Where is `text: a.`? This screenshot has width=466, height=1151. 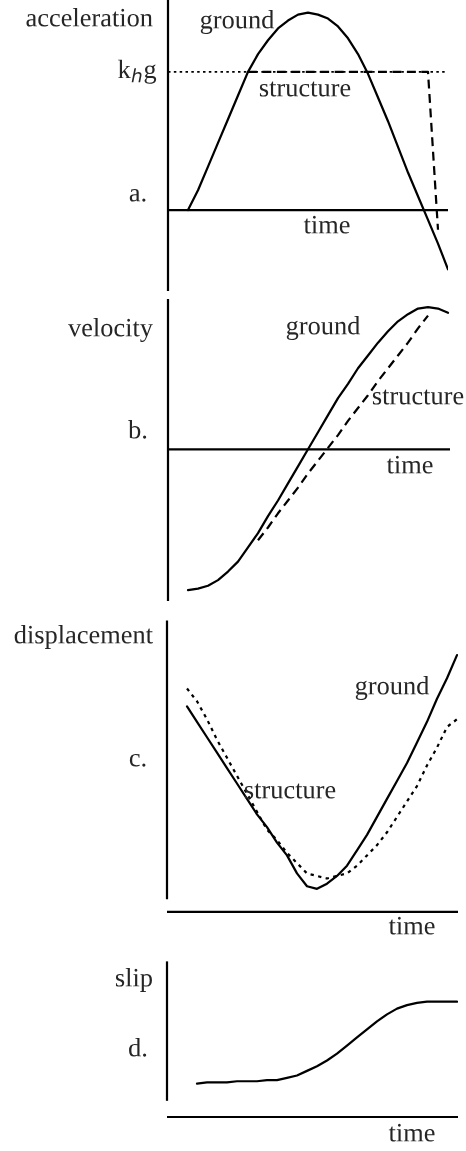 text: a. is located at coordinates (137, 195).